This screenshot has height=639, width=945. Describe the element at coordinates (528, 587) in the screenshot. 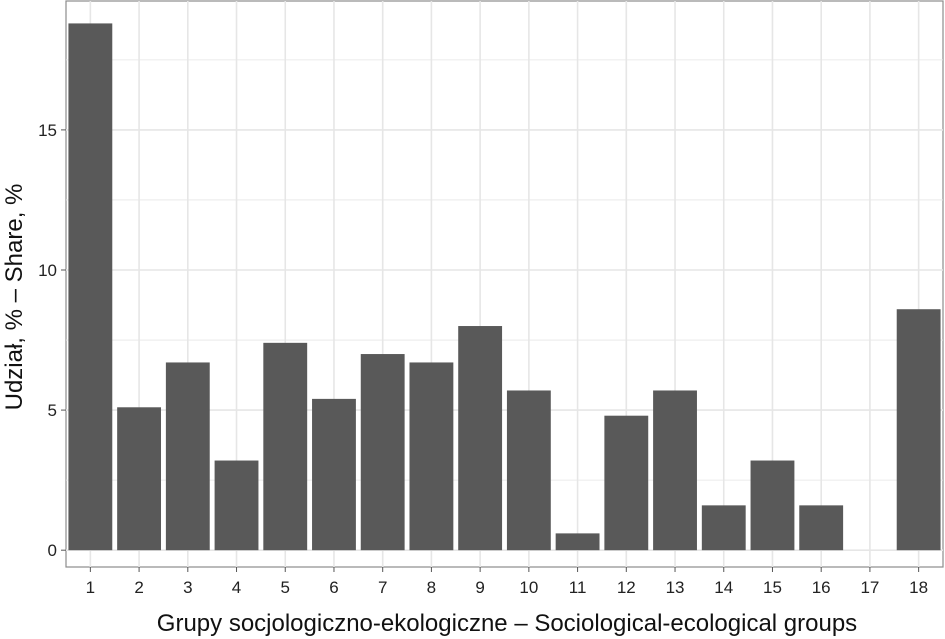

I see `x-tick-label: 10` at that location.